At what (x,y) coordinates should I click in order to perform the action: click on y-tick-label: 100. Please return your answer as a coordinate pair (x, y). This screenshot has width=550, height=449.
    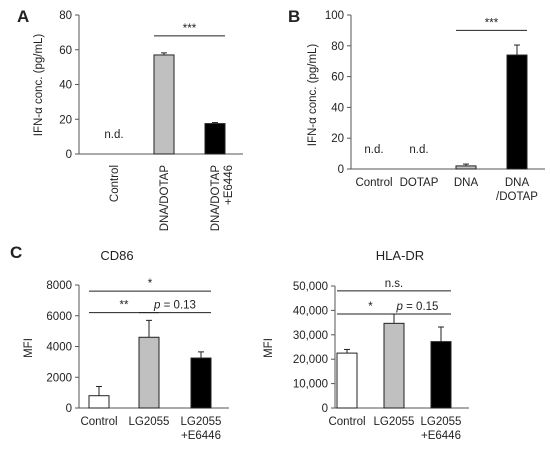
    Looking at the image, I should click on (334, 16).